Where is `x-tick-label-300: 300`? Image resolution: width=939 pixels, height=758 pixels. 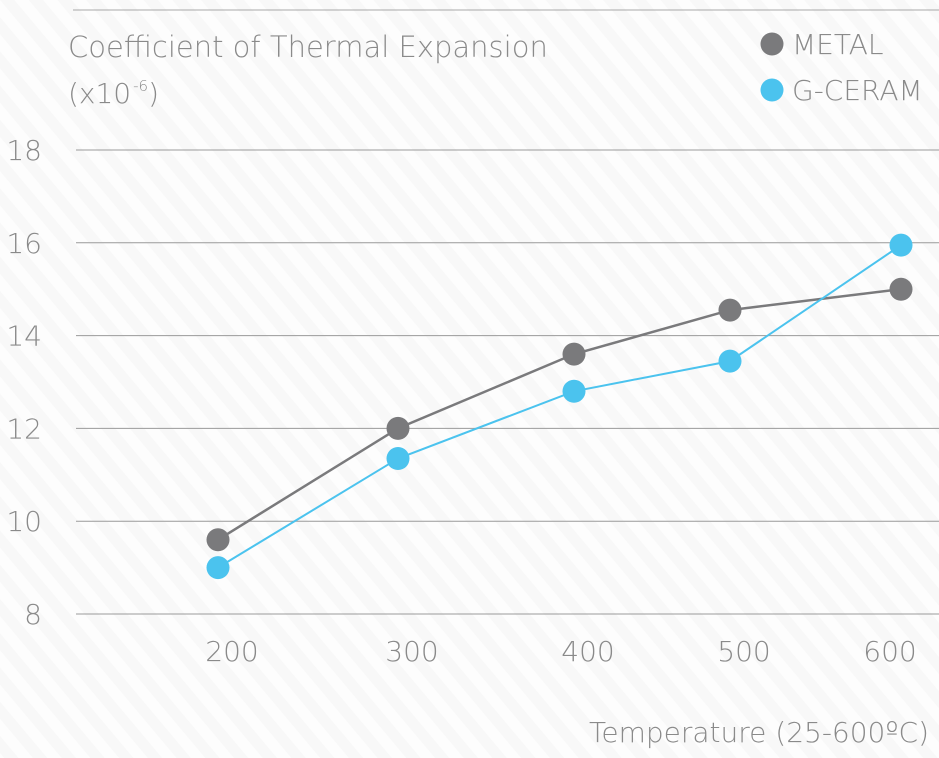 x-tick-label-300: 300 is located at coordinates (411, 651).